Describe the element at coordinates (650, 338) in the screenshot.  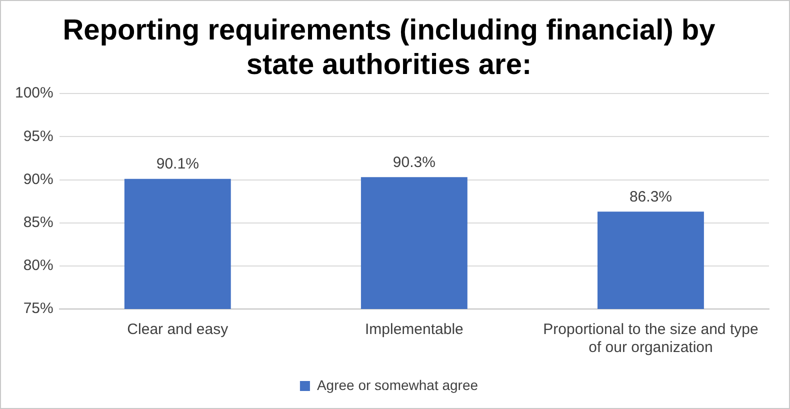
I see `x-tick-label: Proportional to the size and type of our organization` at that location.